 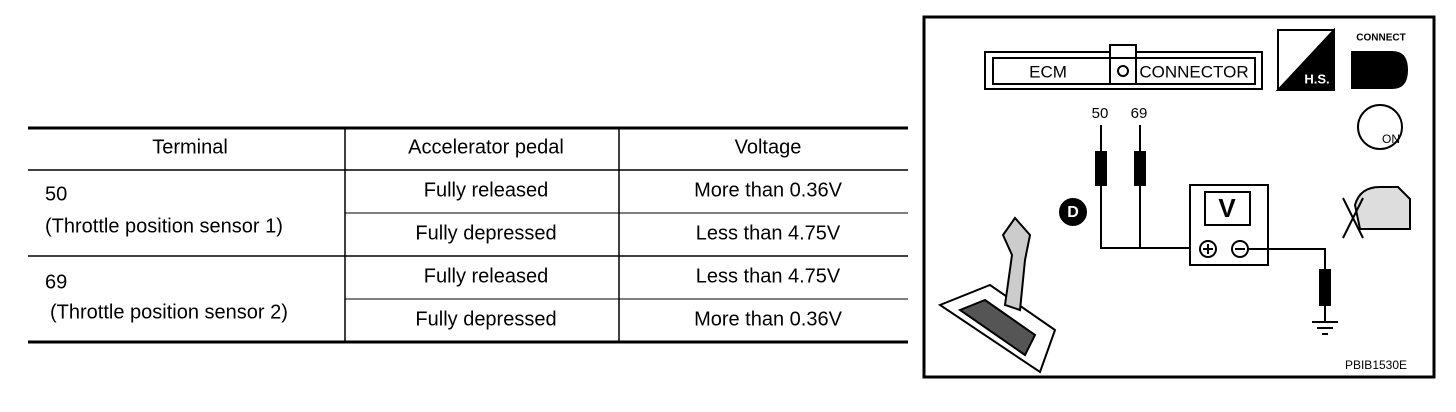 I want to click on meter, so click(x=1229, y=225).